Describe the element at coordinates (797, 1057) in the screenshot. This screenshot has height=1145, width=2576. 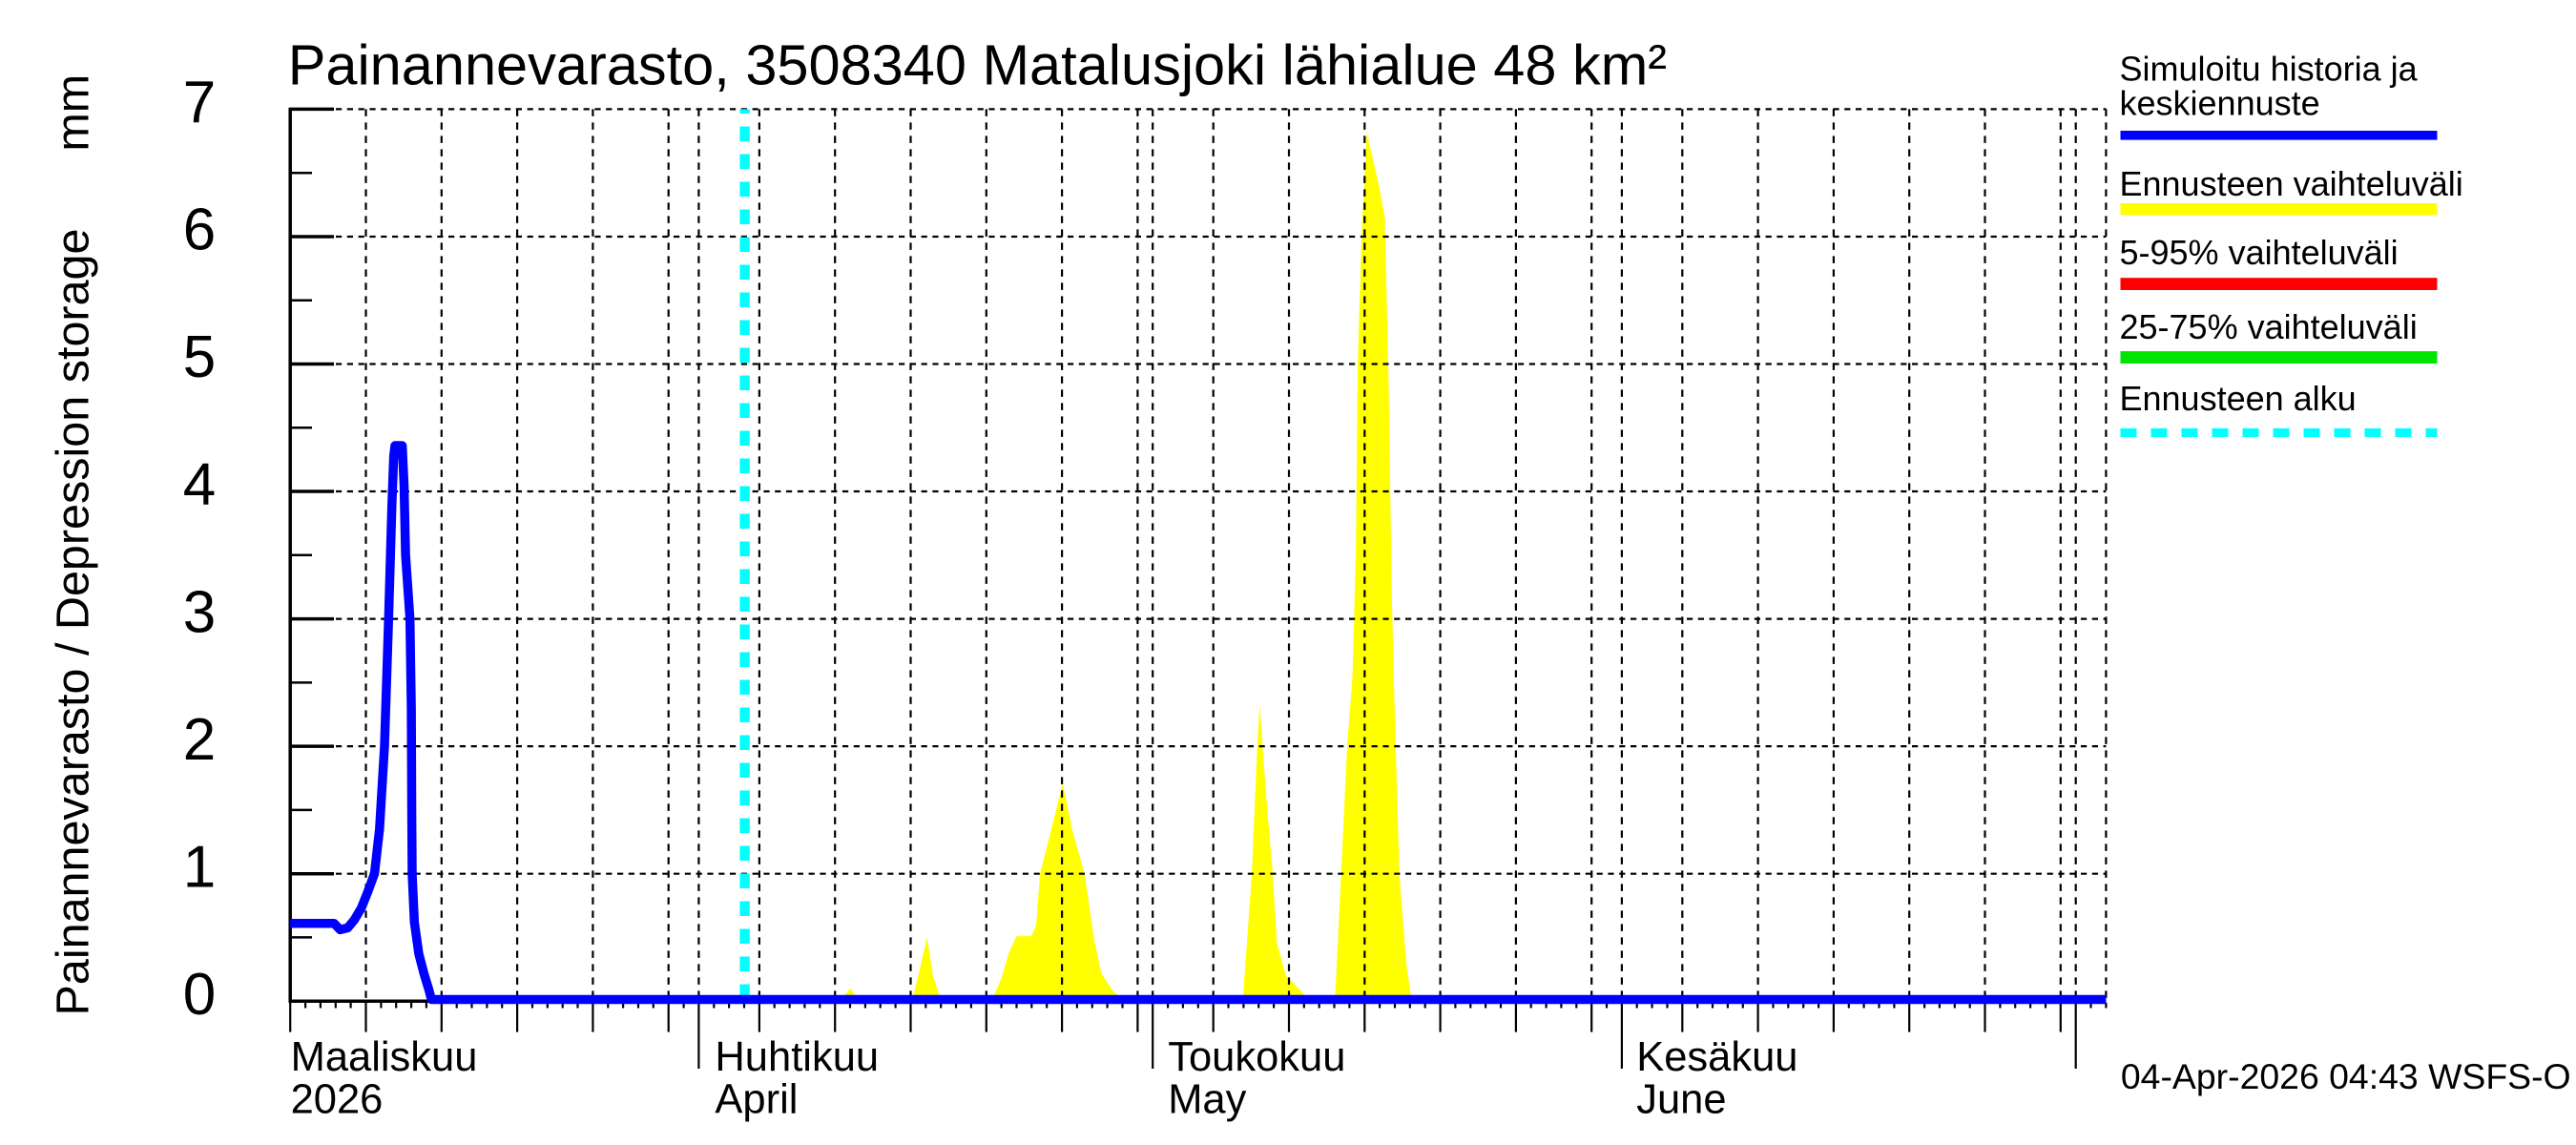
I see `svg-text: Huhtikuu` at that location.